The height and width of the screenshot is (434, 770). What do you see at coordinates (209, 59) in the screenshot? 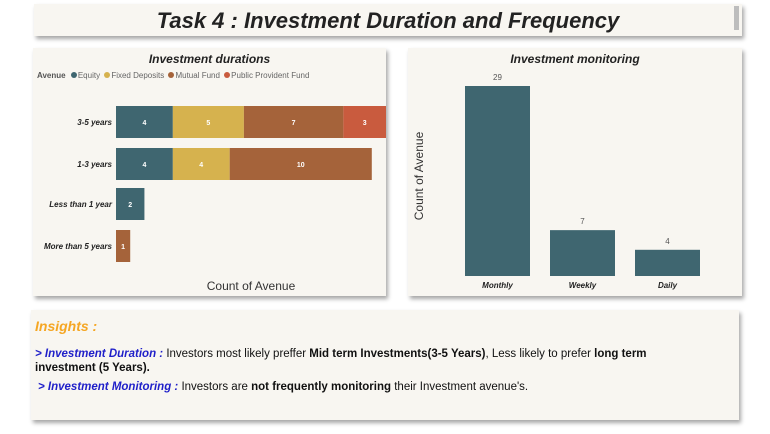
I see `durations-chart-title: Investment durations` at bounding box center [209, 59].